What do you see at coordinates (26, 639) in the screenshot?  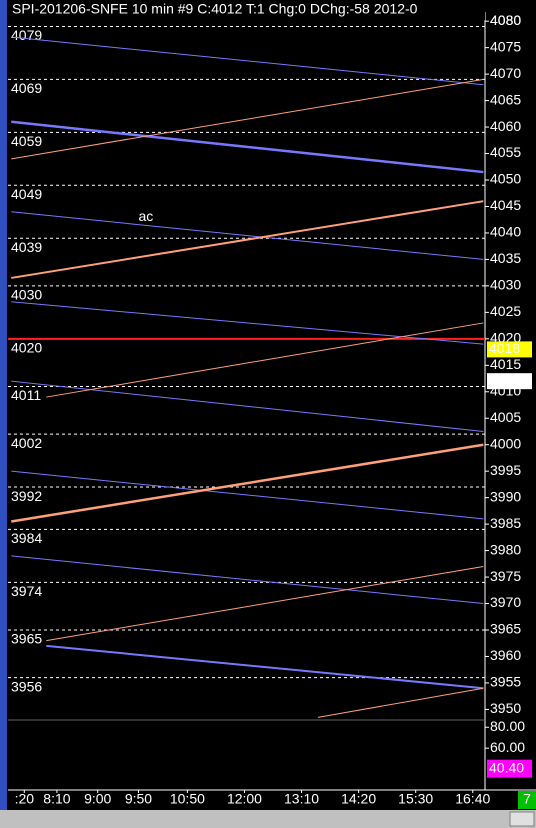 I see `level-label: 3965` at bounding box center [26, 639].